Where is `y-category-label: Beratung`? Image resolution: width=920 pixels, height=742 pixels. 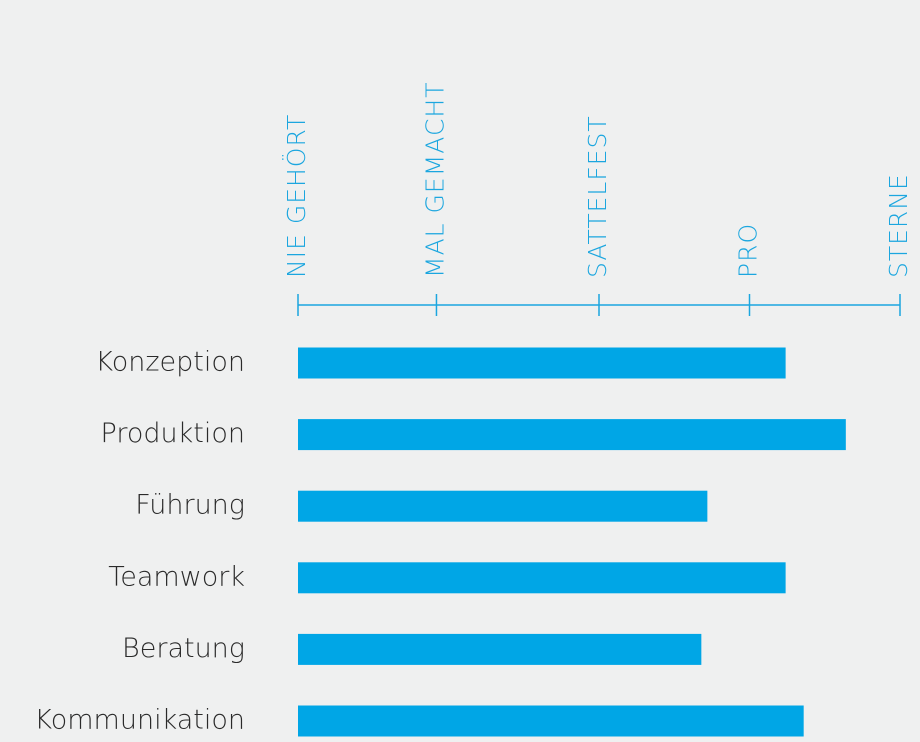 y-category-label: Beratung is located at coordinates (183, 648).